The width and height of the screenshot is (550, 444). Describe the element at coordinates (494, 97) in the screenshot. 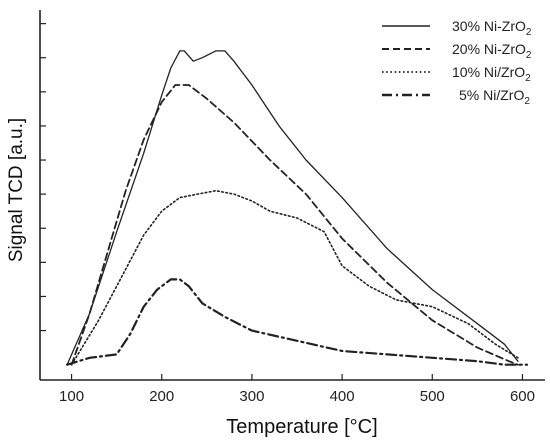

I see `legend-label: 5% Ni/ZrO2` at that location.